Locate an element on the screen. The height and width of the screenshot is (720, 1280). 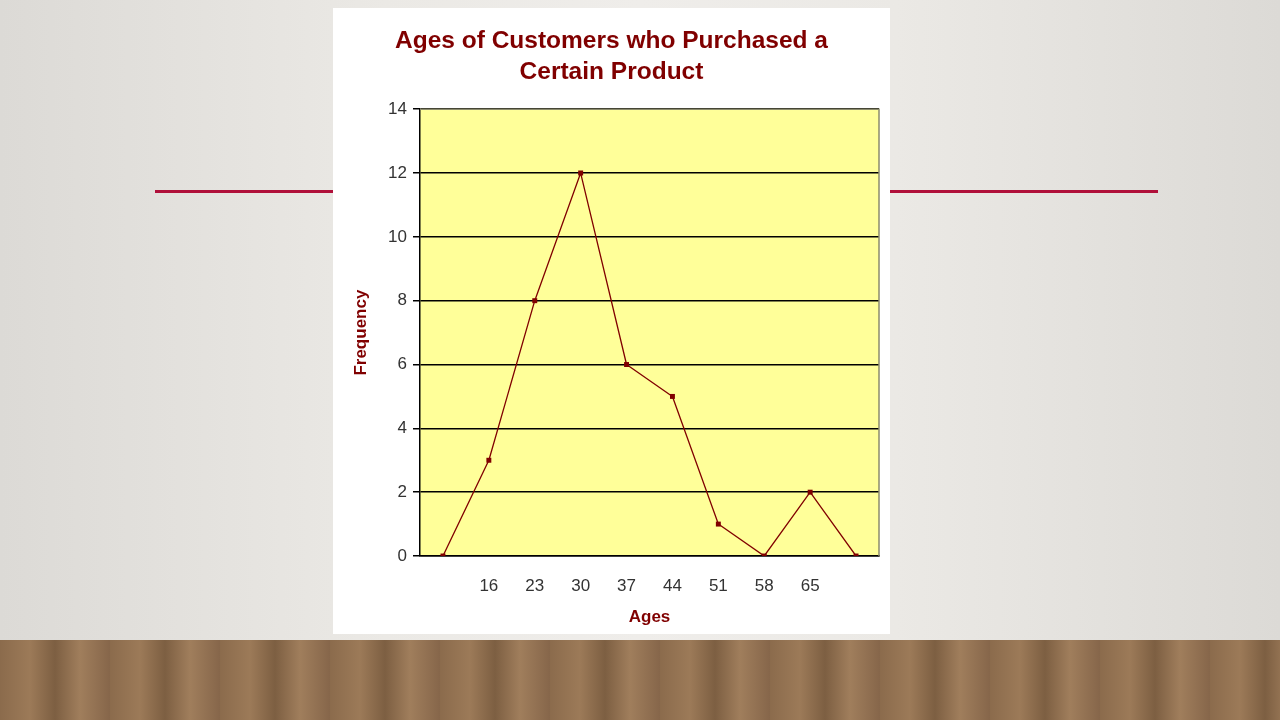
chart-title: Ages of Customers who Purchased a Certain Product is located at coordinates (611, 55).